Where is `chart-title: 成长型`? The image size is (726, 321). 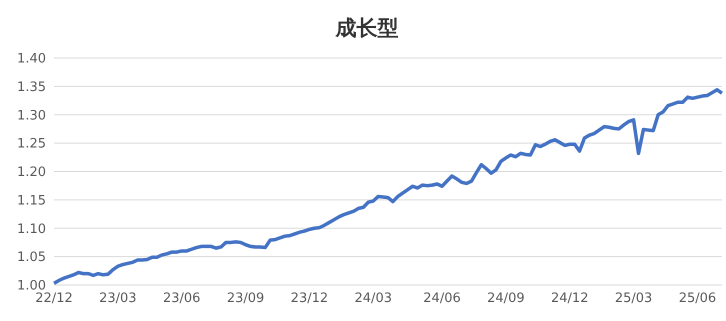 chart-title: 成长型 is located at coordinates (367, 28).